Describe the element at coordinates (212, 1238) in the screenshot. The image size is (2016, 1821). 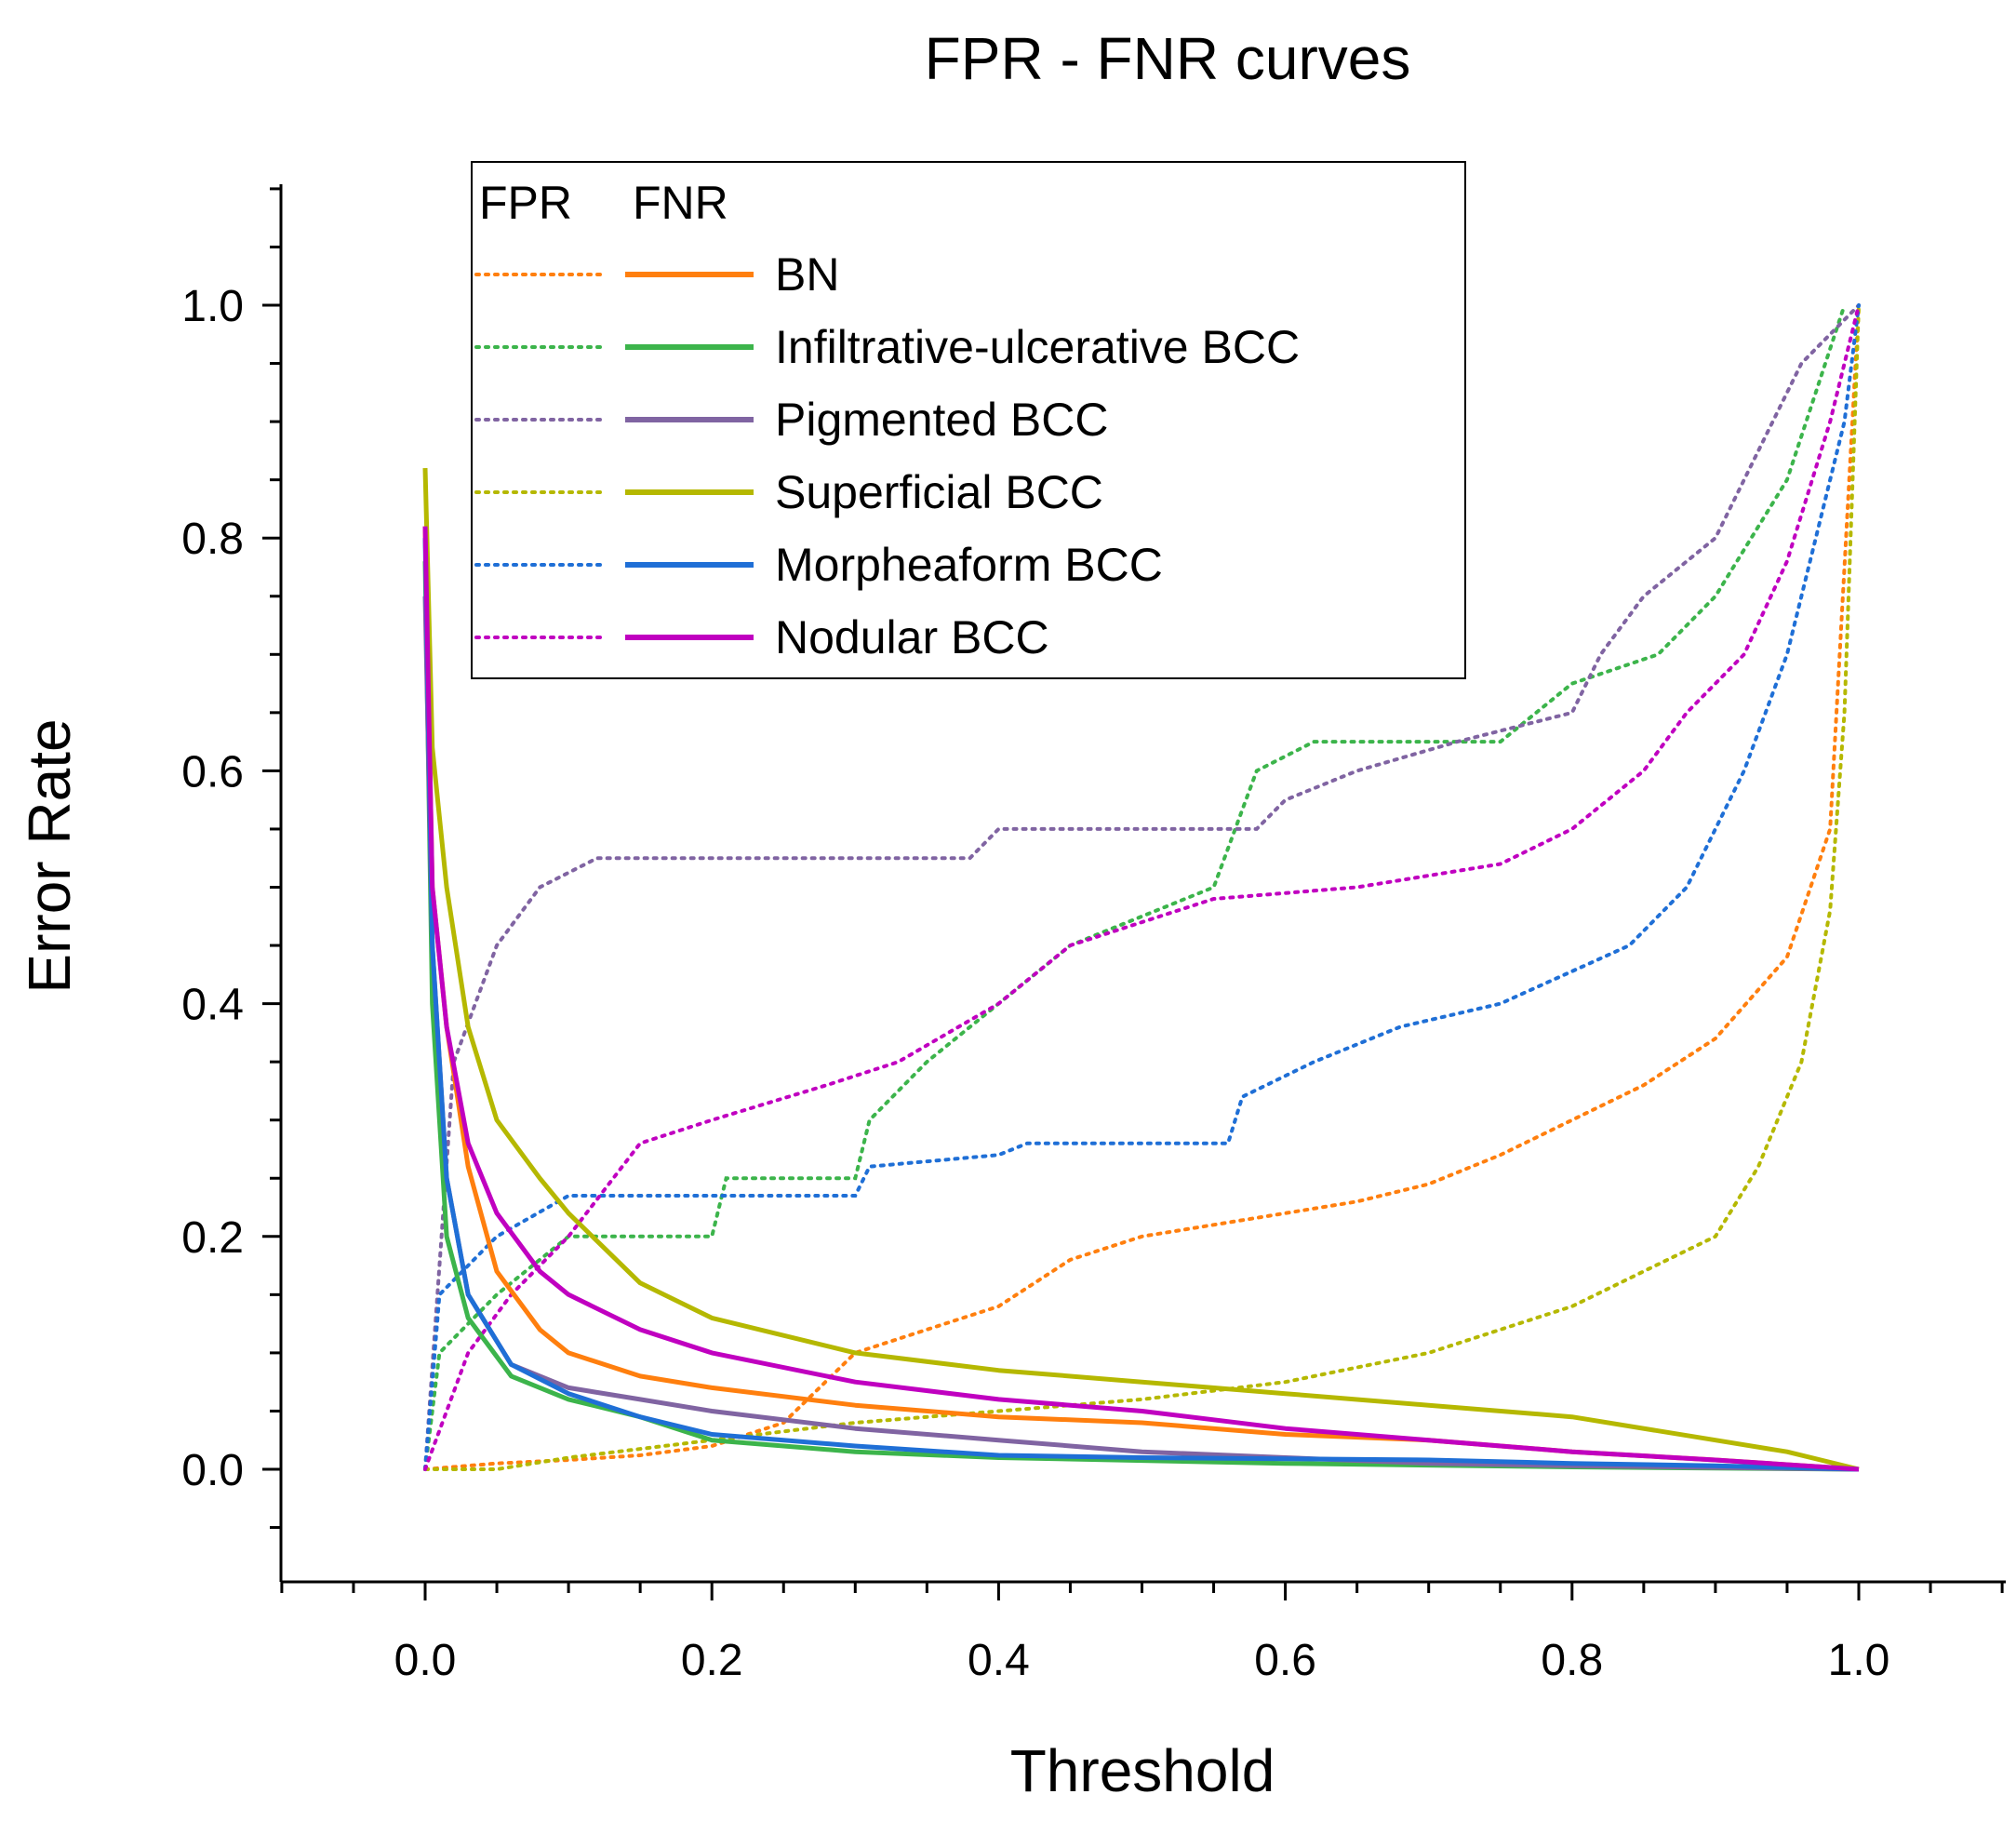
I see `y-tick-label: 0.2` at that location.